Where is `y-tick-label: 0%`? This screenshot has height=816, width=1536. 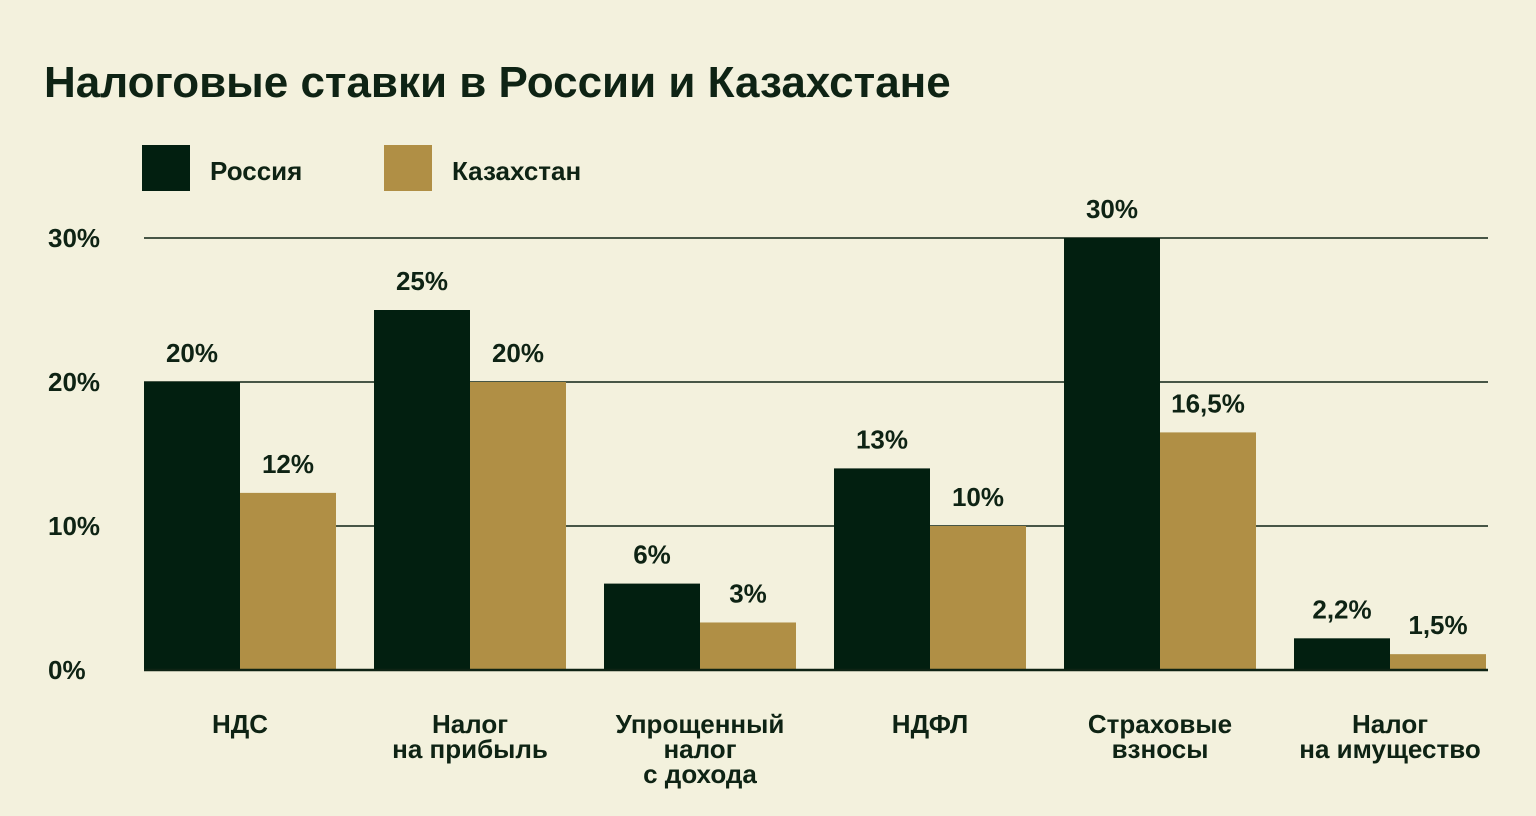 y-tick-label: 0% is located at coordinates (67, 670).